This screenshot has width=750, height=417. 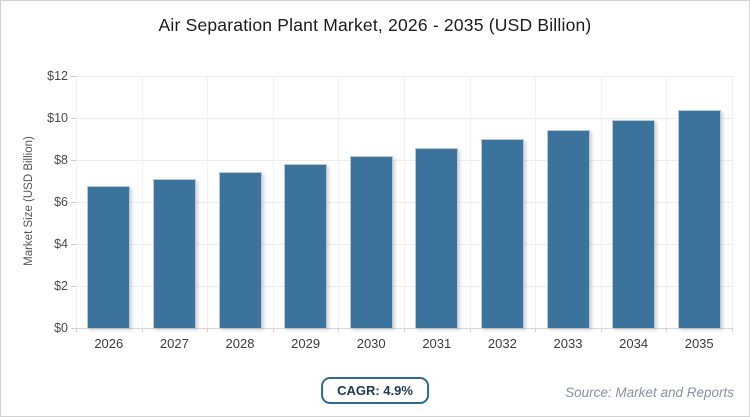 I want to click on cagr-badge: CAGR: 4.9%, so click(x=375, y=390).